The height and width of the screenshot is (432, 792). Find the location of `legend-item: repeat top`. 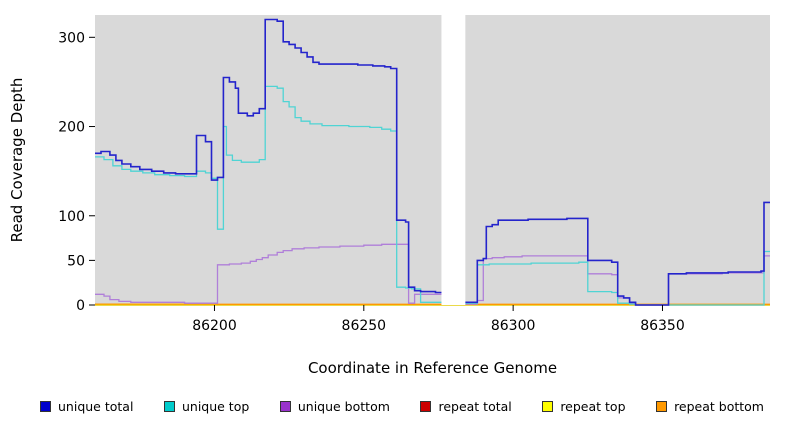

legend-item: repeat top is located at coordinates (584, 406).